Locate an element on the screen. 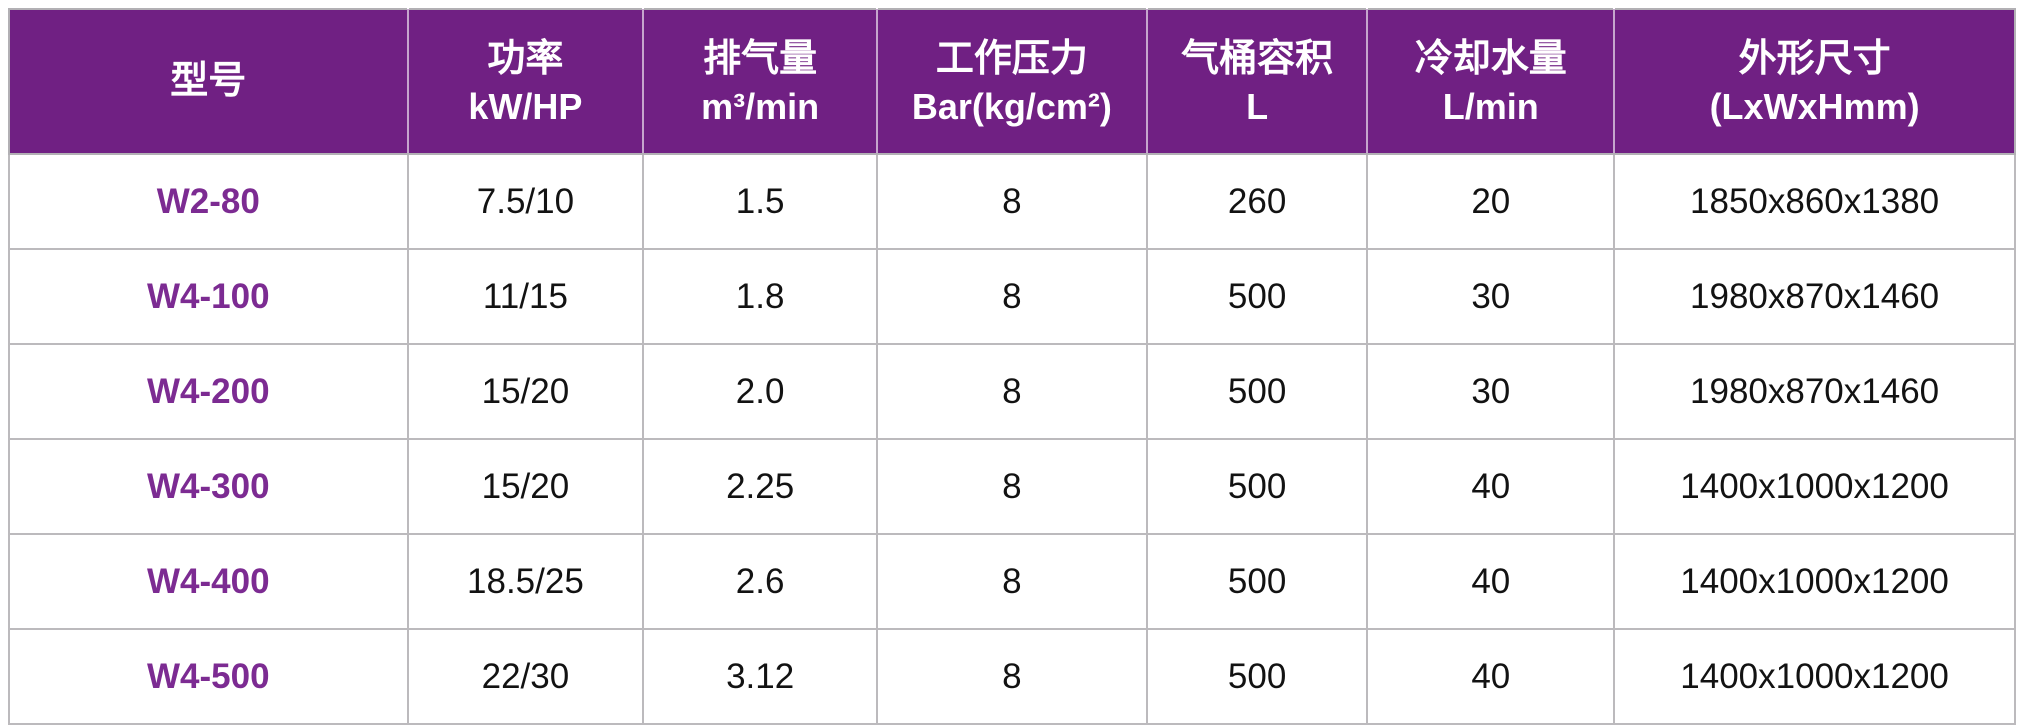 The height and width of the screenshot is (725, 2032). column-title: 工作压力 is located at coordinates (1011, 58).